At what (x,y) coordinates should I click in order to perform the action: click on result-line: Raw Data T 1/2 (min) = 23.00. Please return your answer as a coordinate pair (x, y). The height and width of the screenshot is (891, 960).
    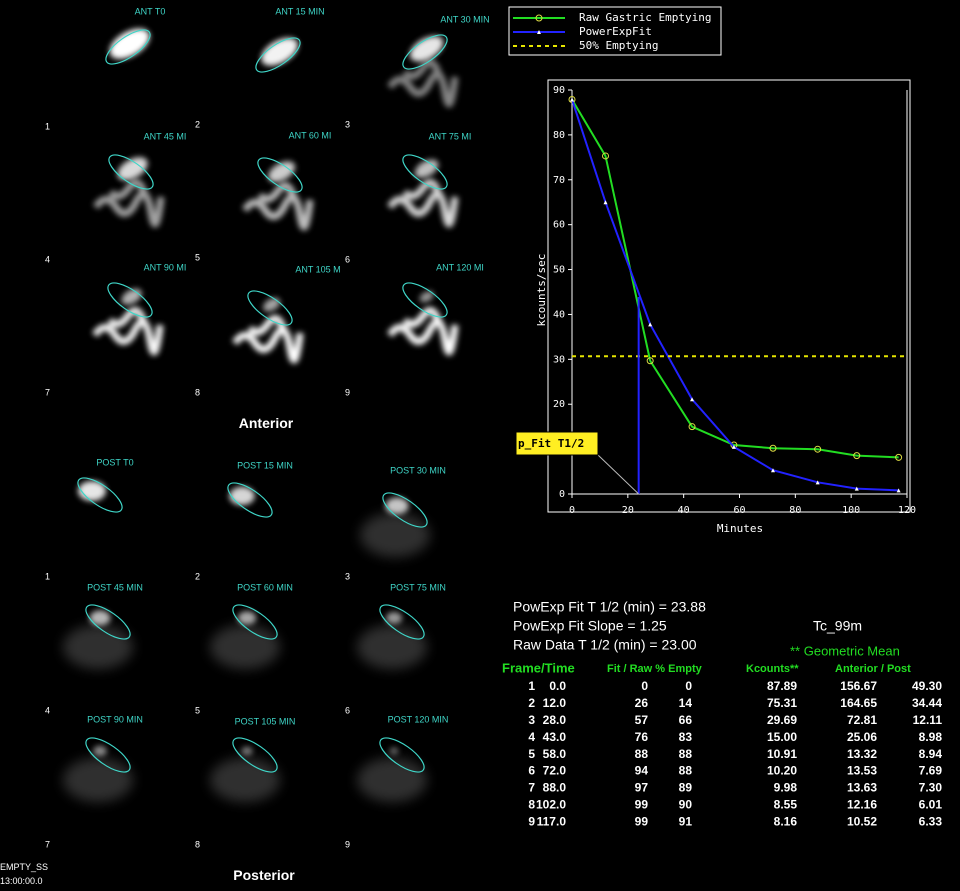
    Looking at the image, I should click on (605, 645).